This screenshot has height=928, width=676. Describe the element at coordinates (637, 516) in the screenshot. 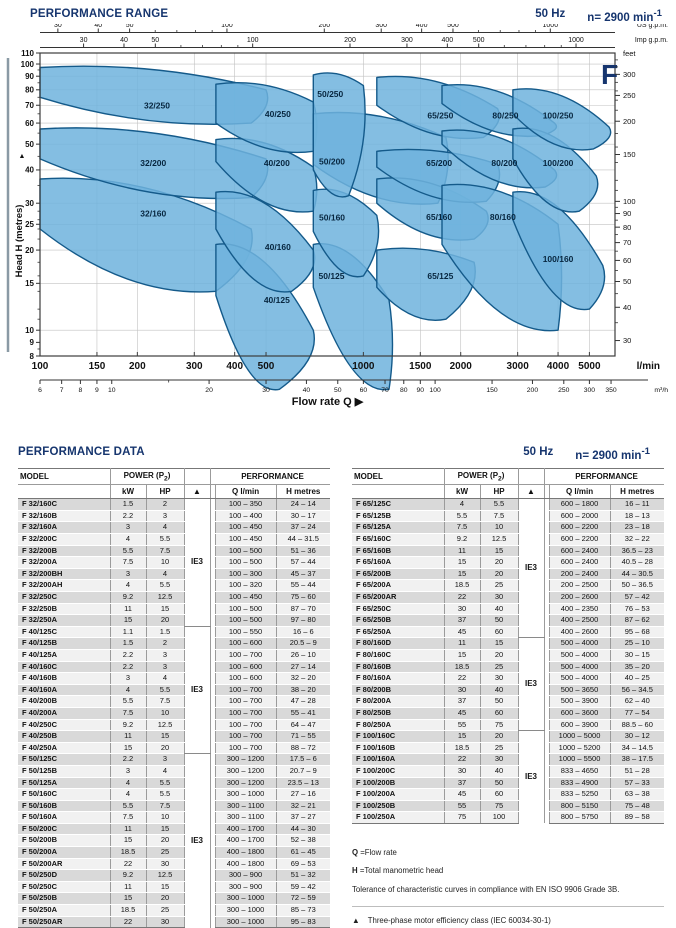

I see `h-range-cell: 18 – 13` at that location.